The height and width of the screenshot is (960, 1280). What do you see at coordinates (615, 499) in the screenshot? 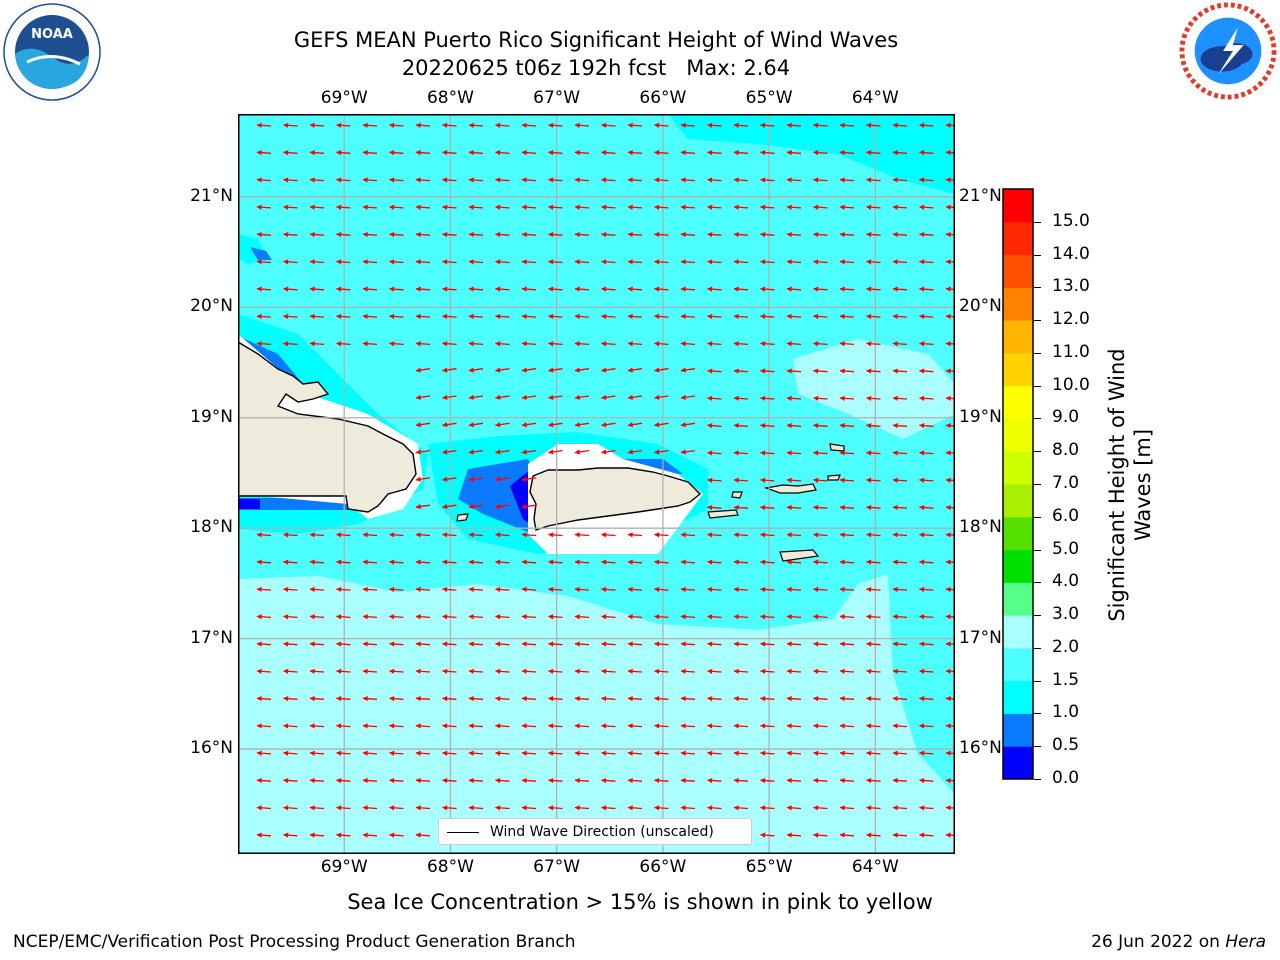
I see `land-puerto-rico` at bounding box center [615, 499].